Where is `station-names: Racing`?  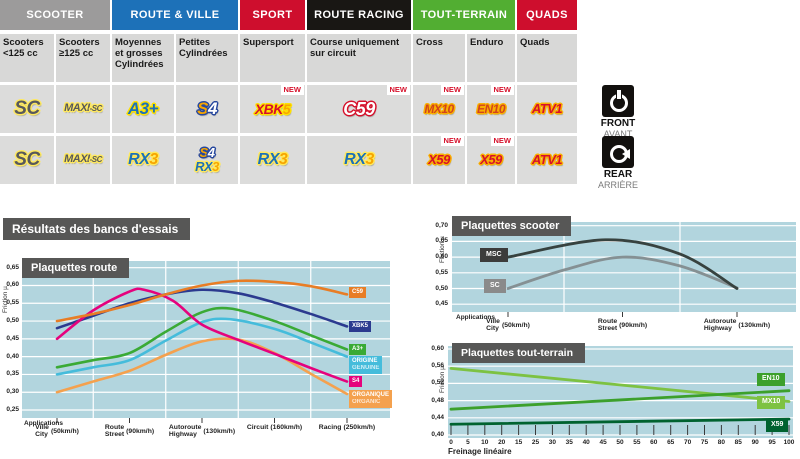 station-names: Racing is located at coordinates (330, 427).